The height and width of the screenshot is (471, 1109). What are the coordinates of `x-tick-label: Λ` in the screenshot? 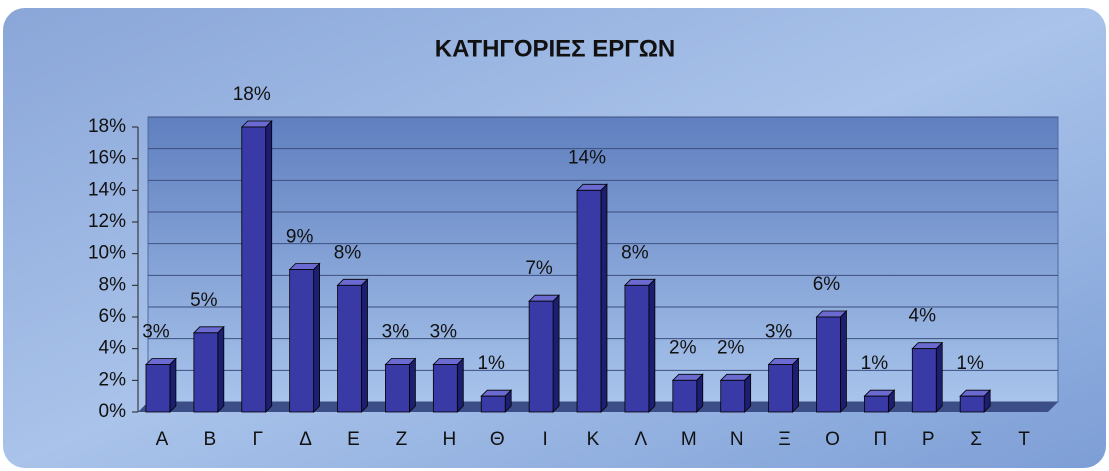 It's located at (641, 439).